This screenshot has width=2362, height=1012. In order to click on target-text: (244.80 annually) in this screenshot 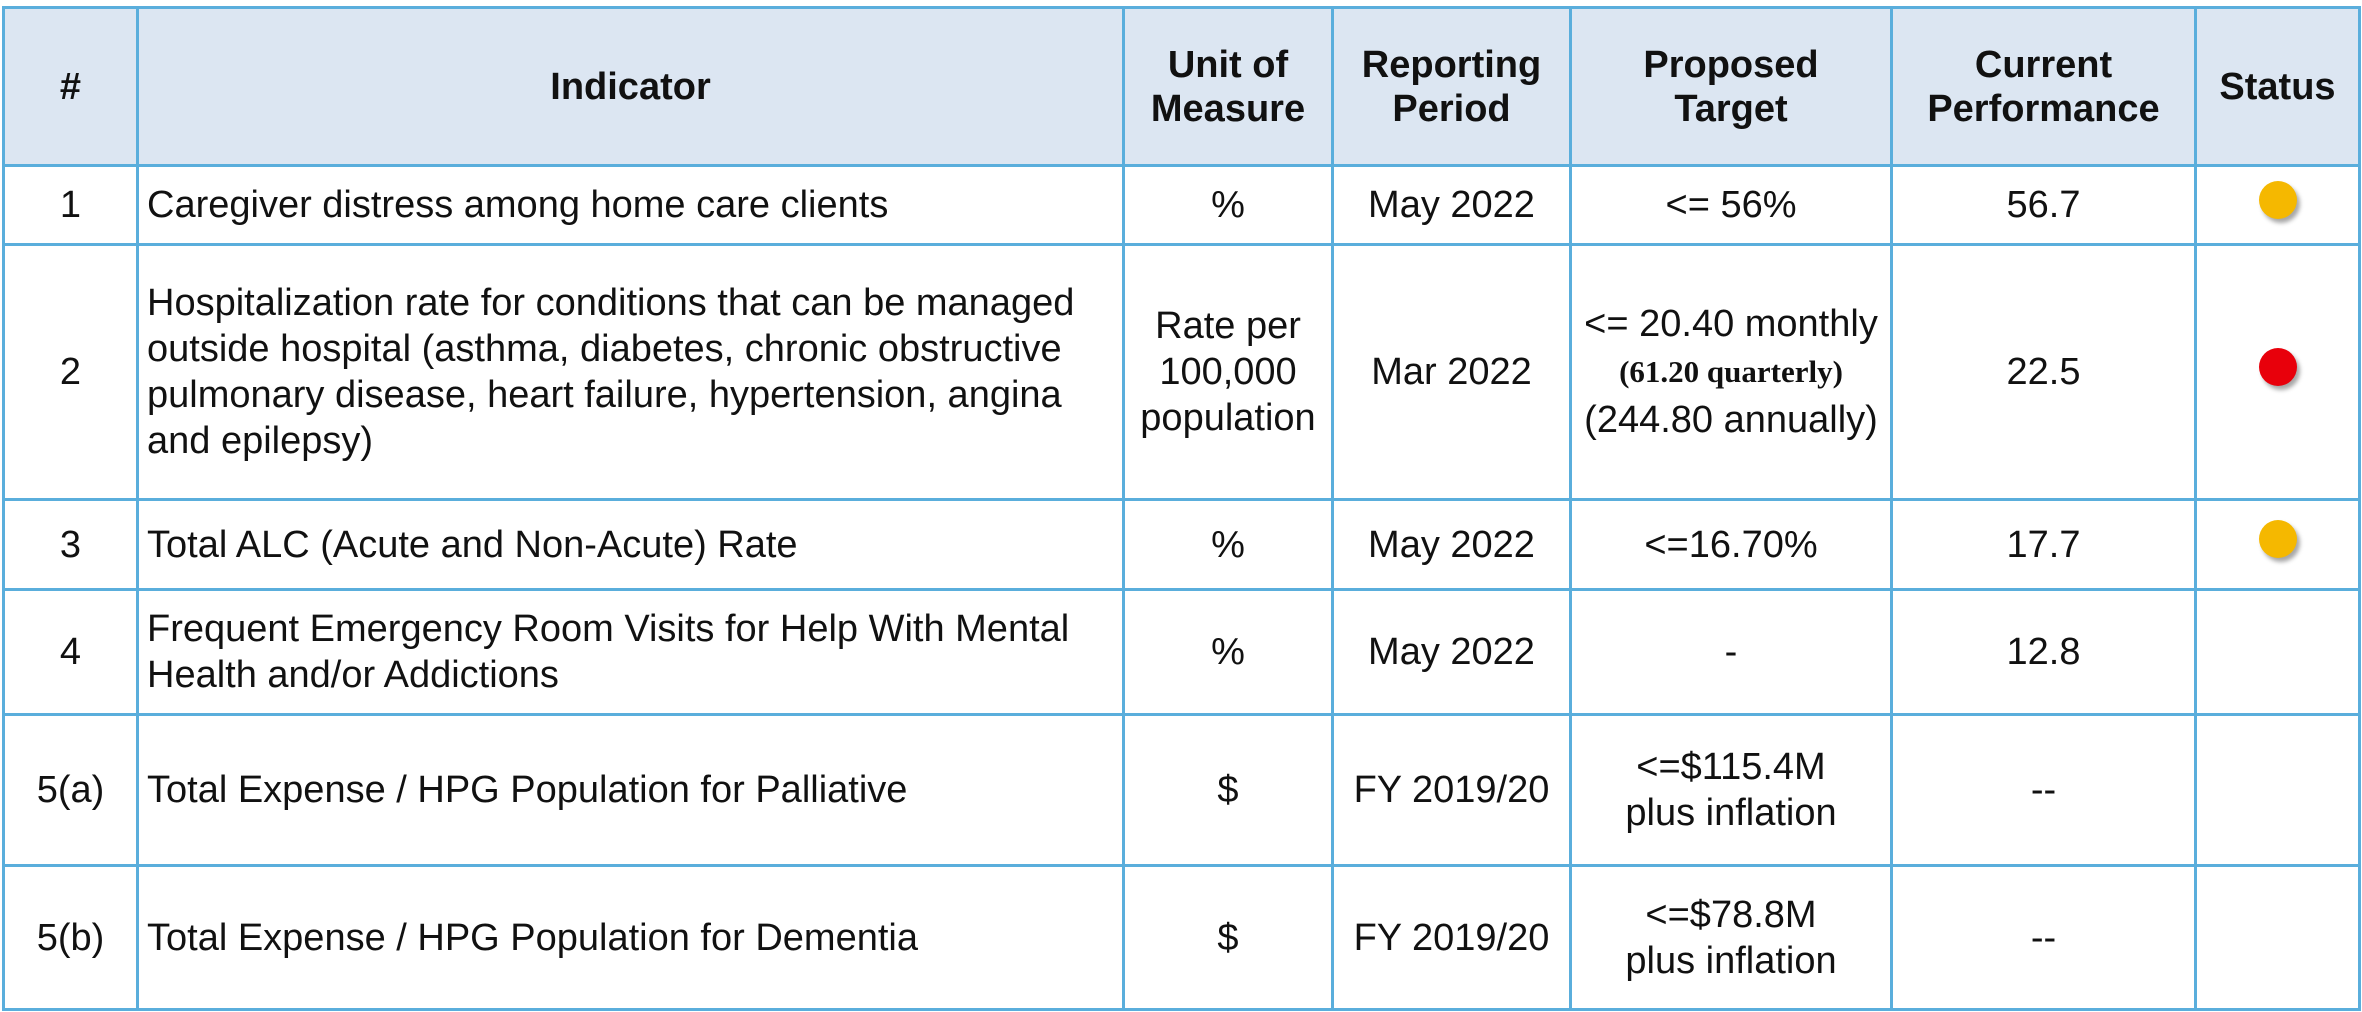, I will do `click(1731, 420)`.